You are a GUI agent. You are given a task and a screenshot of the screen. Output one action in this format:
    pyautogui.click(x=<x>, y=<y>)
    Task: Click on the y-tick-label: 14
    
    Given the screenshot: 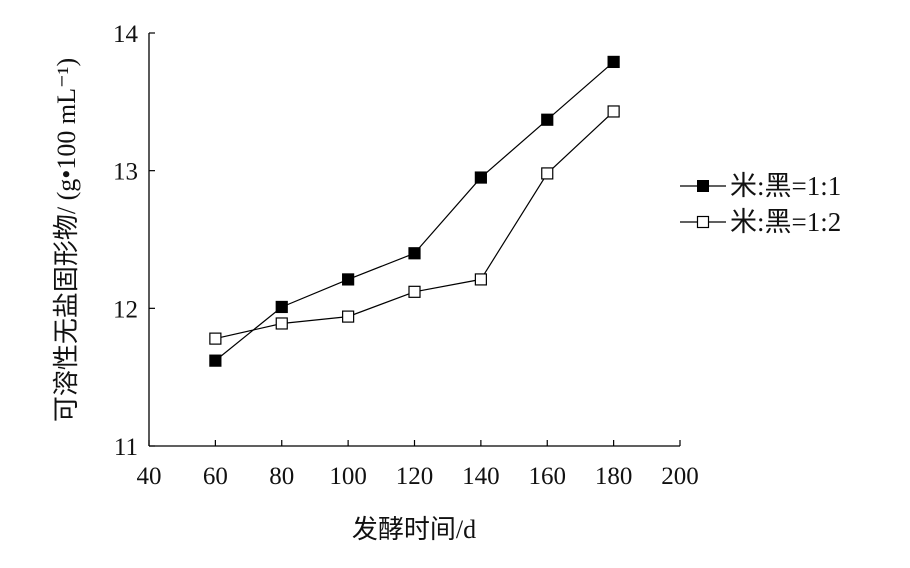 What is the action you would take?
    pyautogui.click(x=126, y=34)
    